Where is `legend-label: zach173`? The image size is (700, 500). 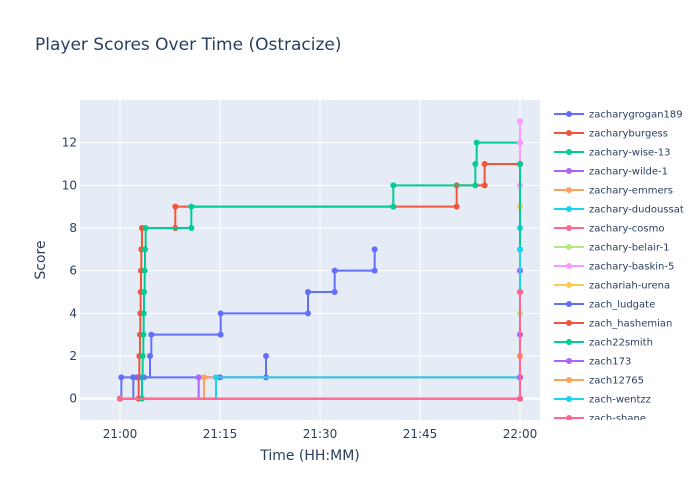
legend-label: zach173 is located at coordinates (610, 362).